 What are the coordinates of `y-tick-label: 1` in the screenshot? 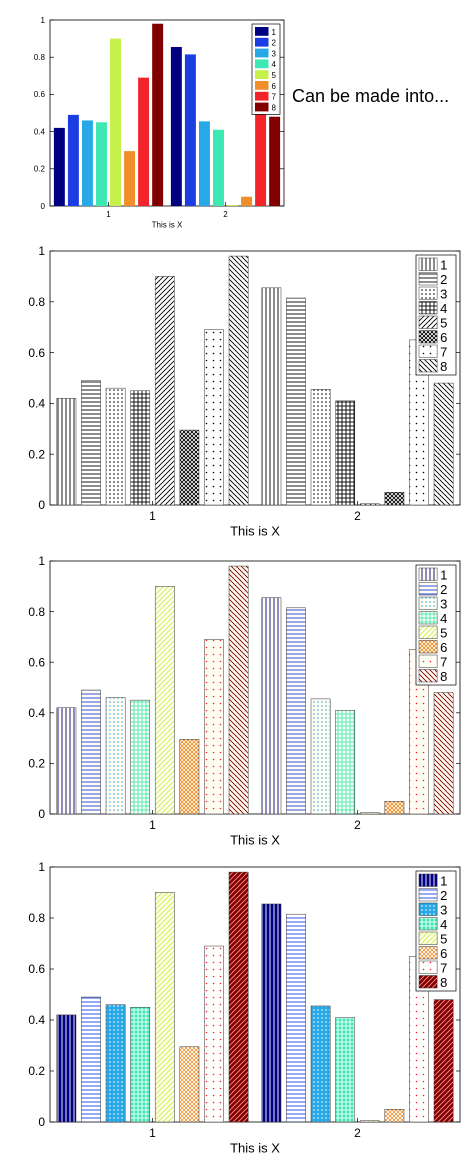 It's located at (43, 20).